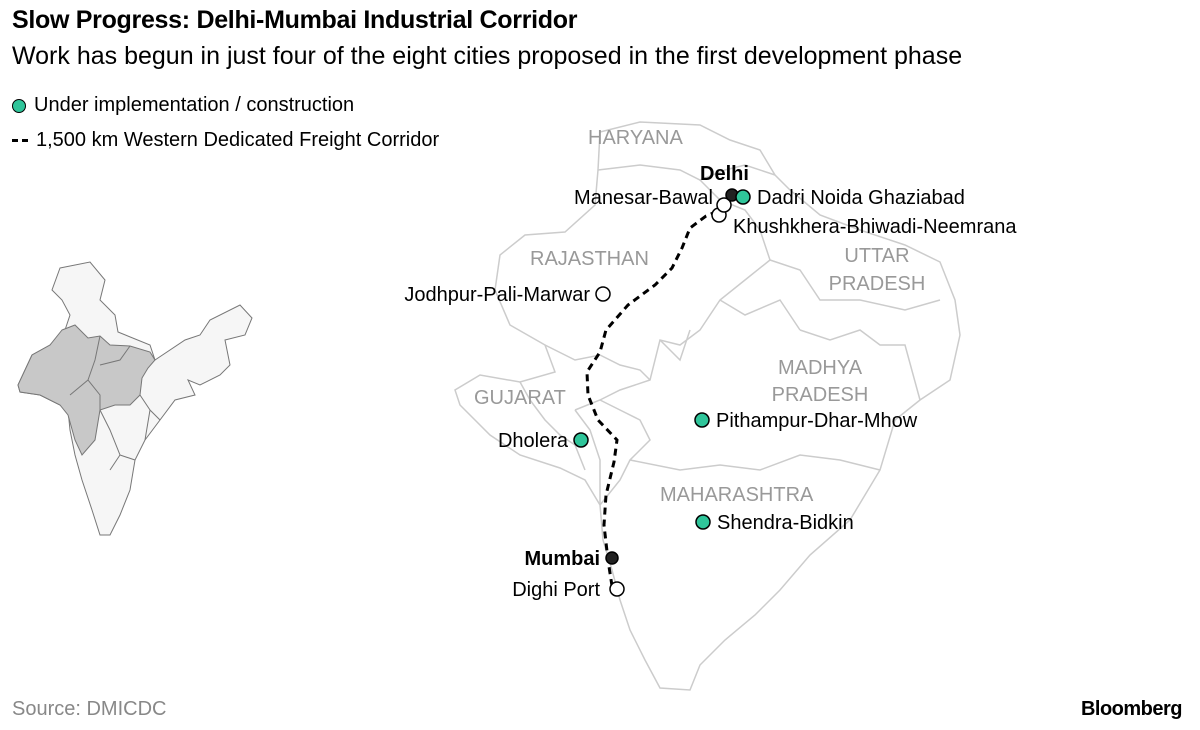  What do you see at coordinates (724, 205) in the screenshot?
I see `marker-manesar` at bounding box center [724, 205].